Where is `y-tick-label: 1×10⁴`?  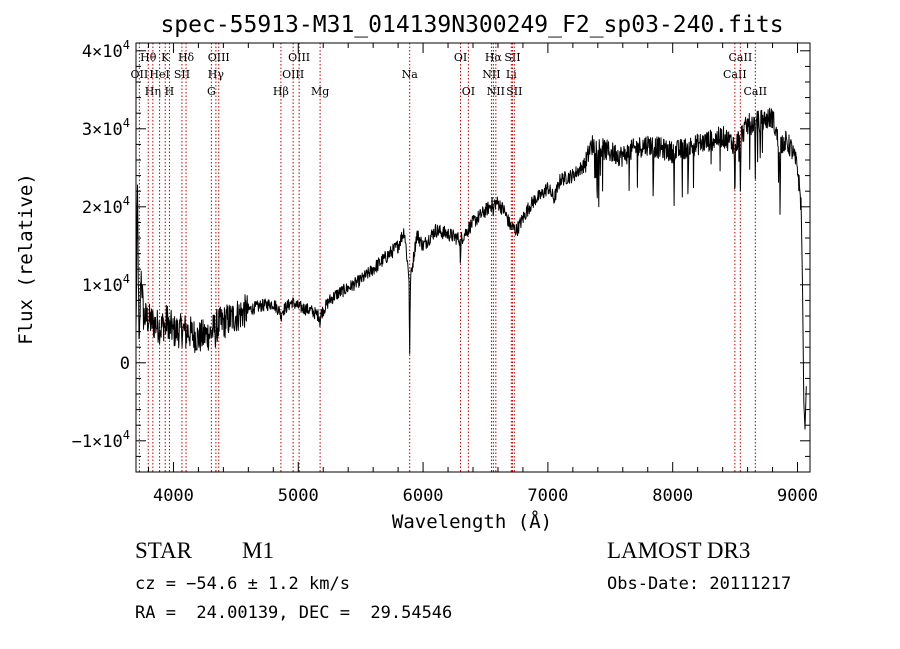 y-tick-label: 1×10⁴ is located at coordinates (106, 284).